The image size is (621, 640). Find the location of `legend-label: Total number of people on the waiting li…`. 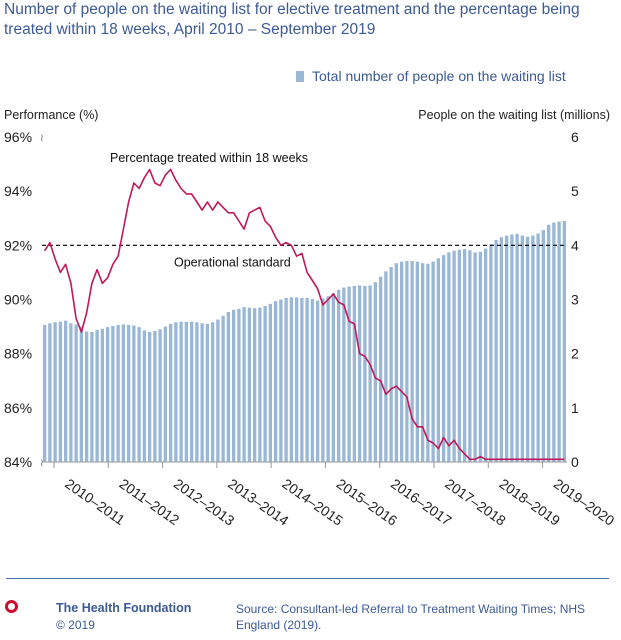

legend-label: Total number of people on the waiting li… is located at coordinates (439, 76).